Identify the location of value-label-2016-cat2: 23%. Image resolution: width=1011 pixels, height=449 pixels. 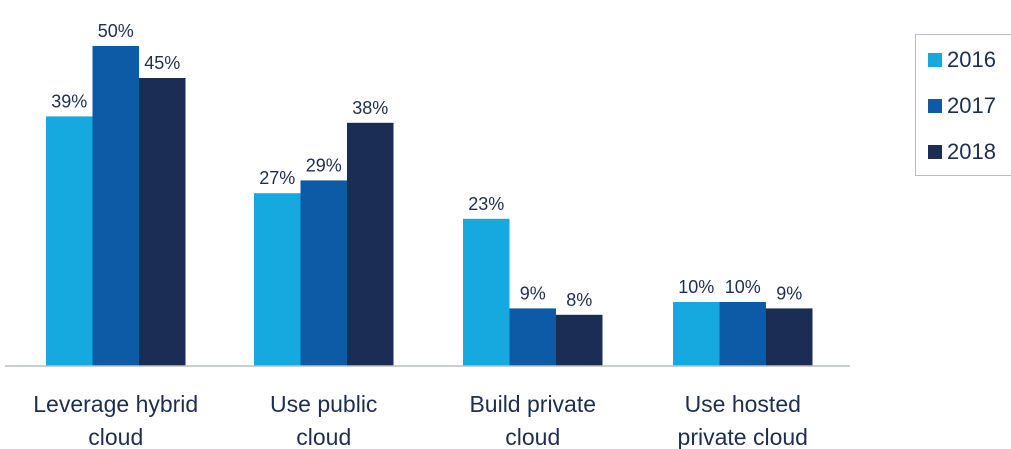
(486, 204).